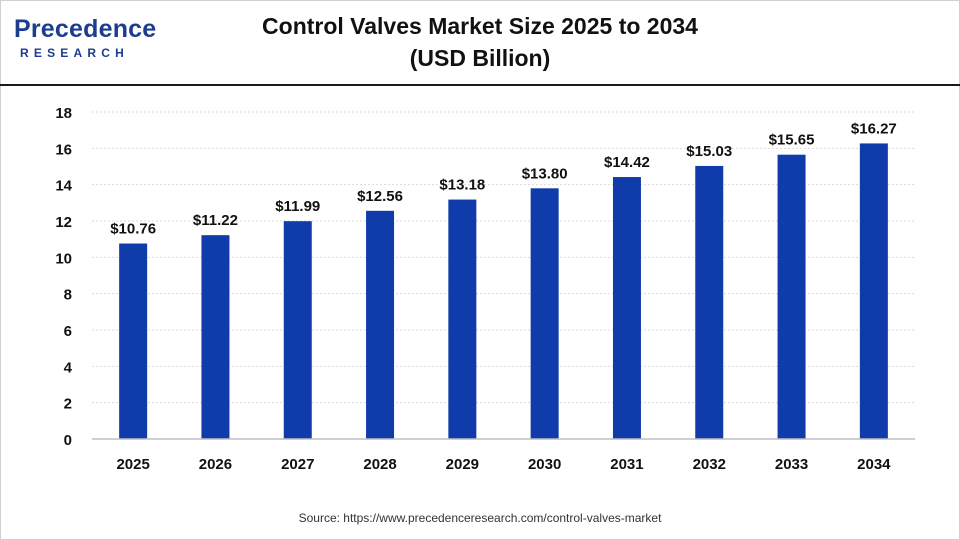 The width and height of the screenshot is (960, 540). I want to click on y-tick-label: 10, so click(63, 258).